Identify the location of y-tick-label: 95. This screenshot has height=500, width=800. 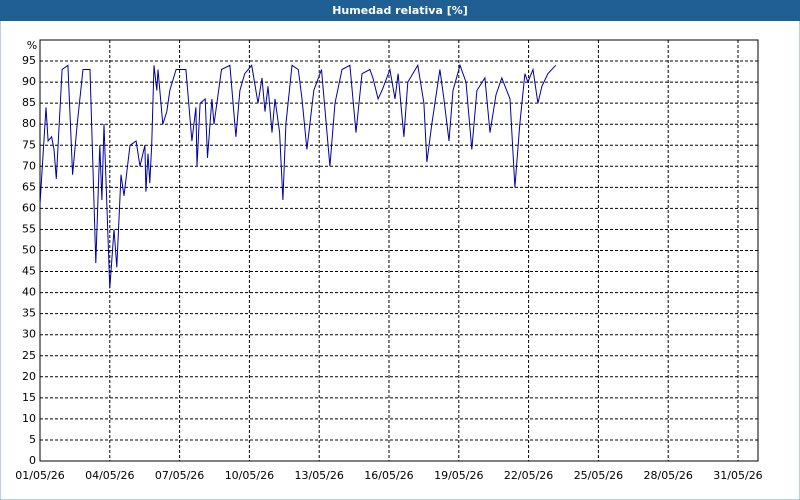
(29, 60).